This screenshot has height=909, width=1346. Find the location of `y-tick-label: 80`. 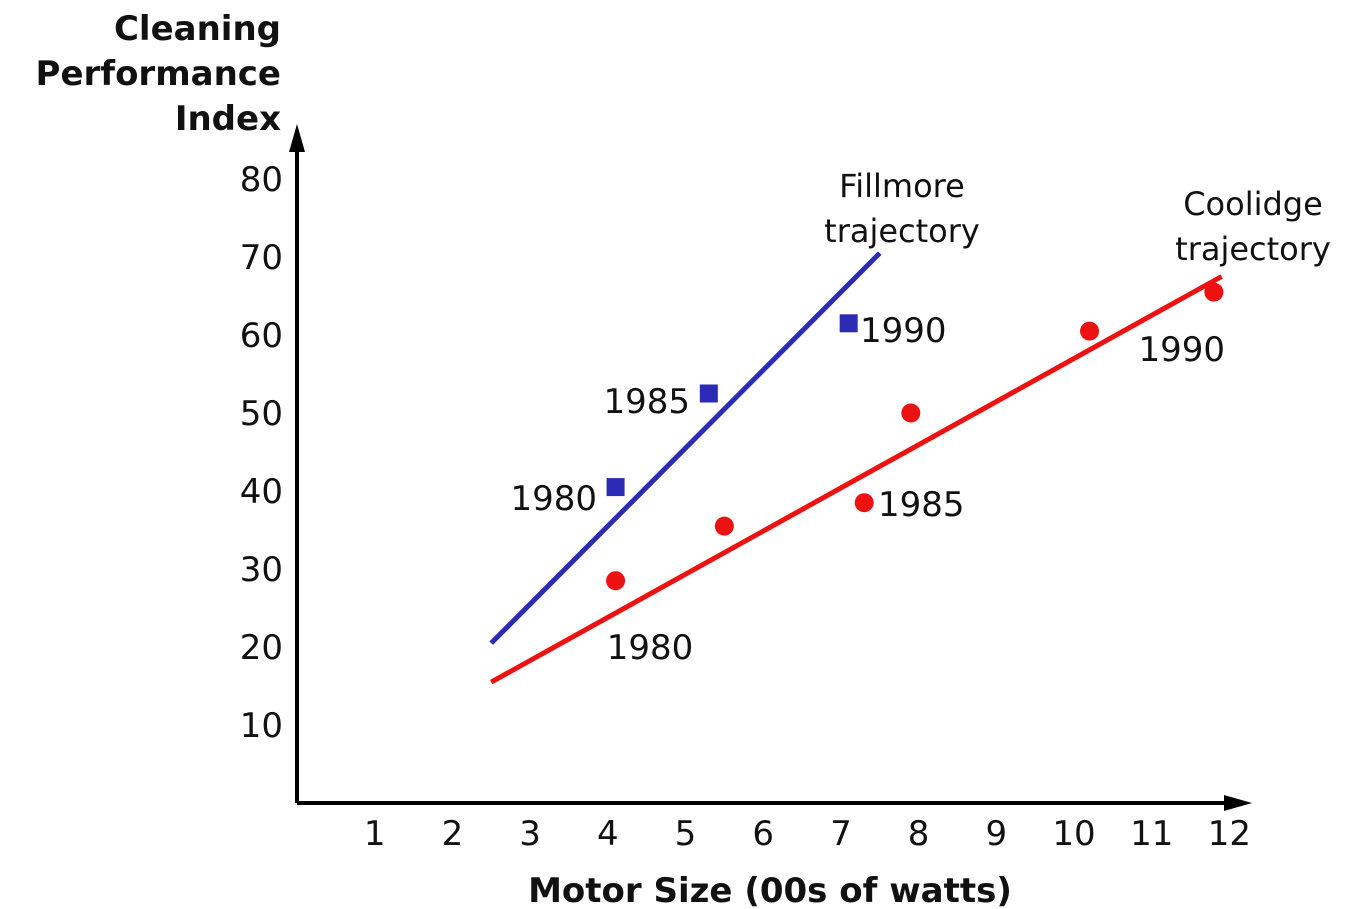

y-tick-label: 80 is located at coordinates (261, 180).